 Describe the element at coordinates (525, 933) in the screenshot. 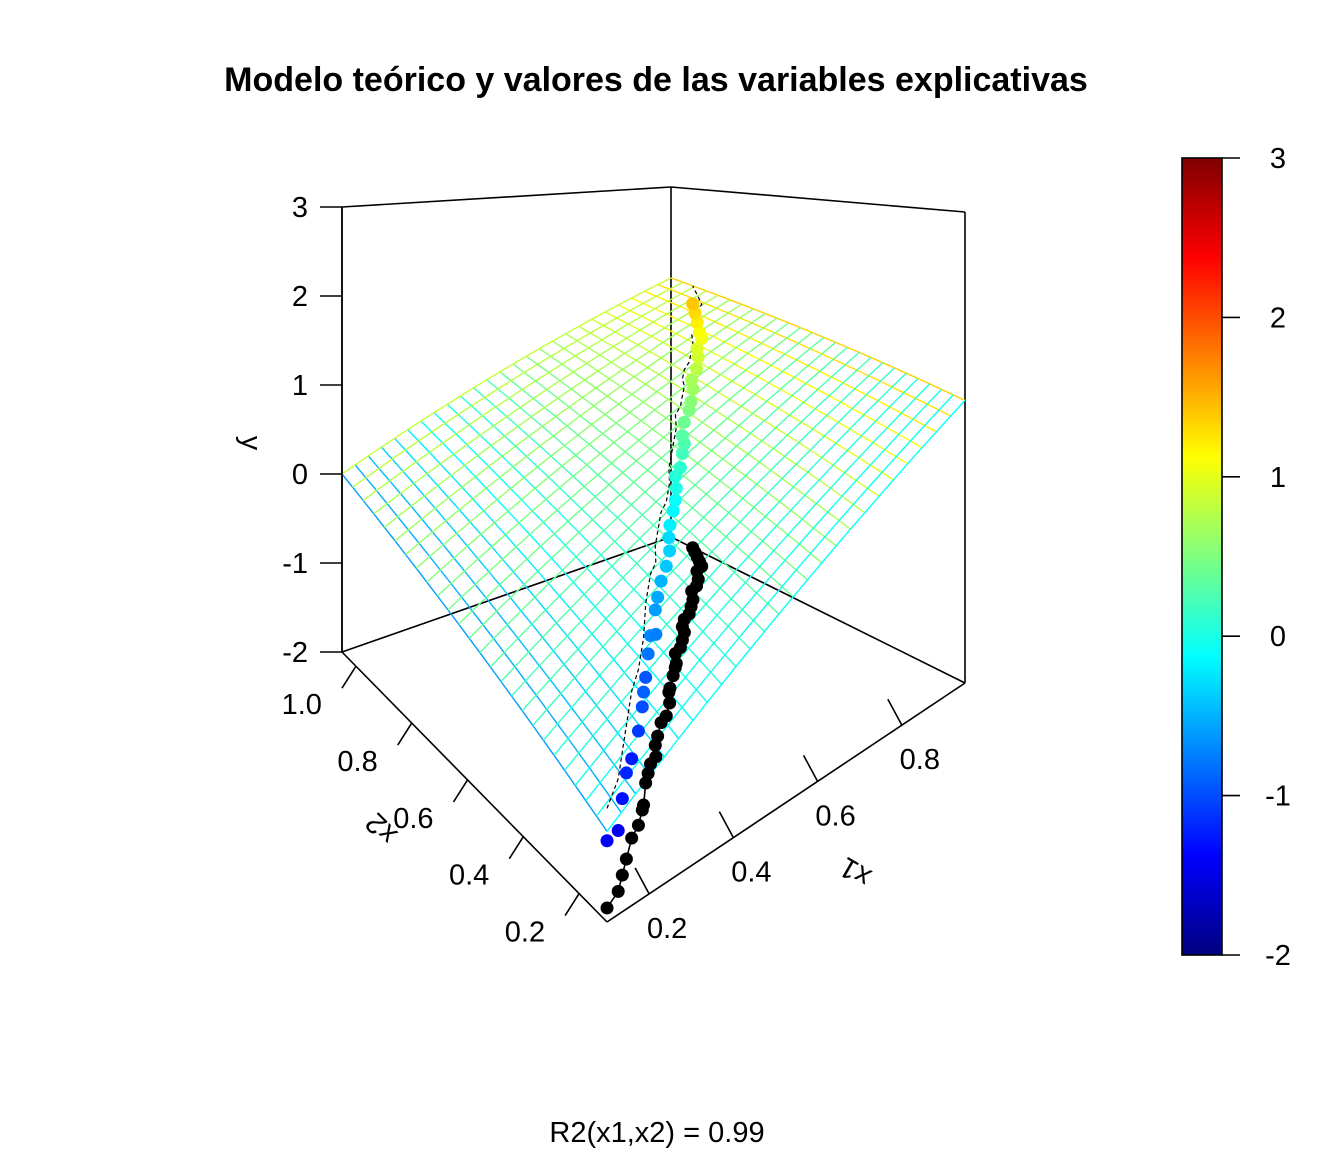

I see `x2-tick-label: 0.2` at that location.